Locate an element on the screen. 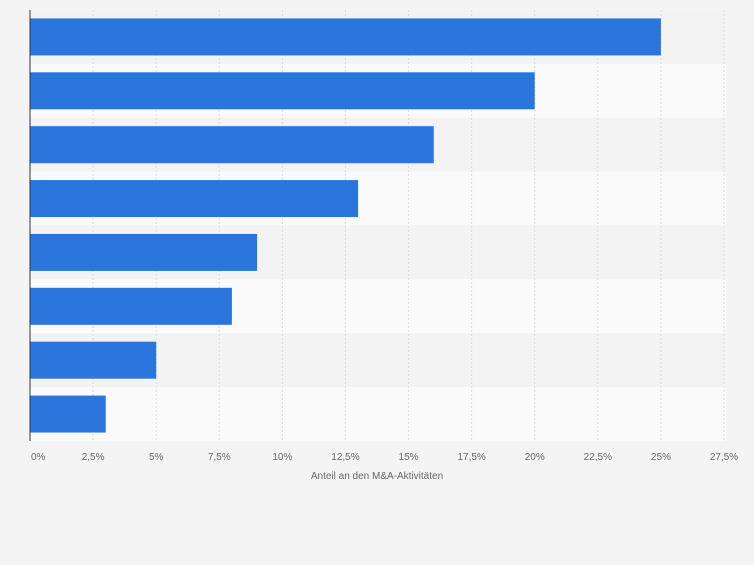 The height and width of the screenshot is (565, 754). x-tick-label: 0% is located at coordinates (38, 457).